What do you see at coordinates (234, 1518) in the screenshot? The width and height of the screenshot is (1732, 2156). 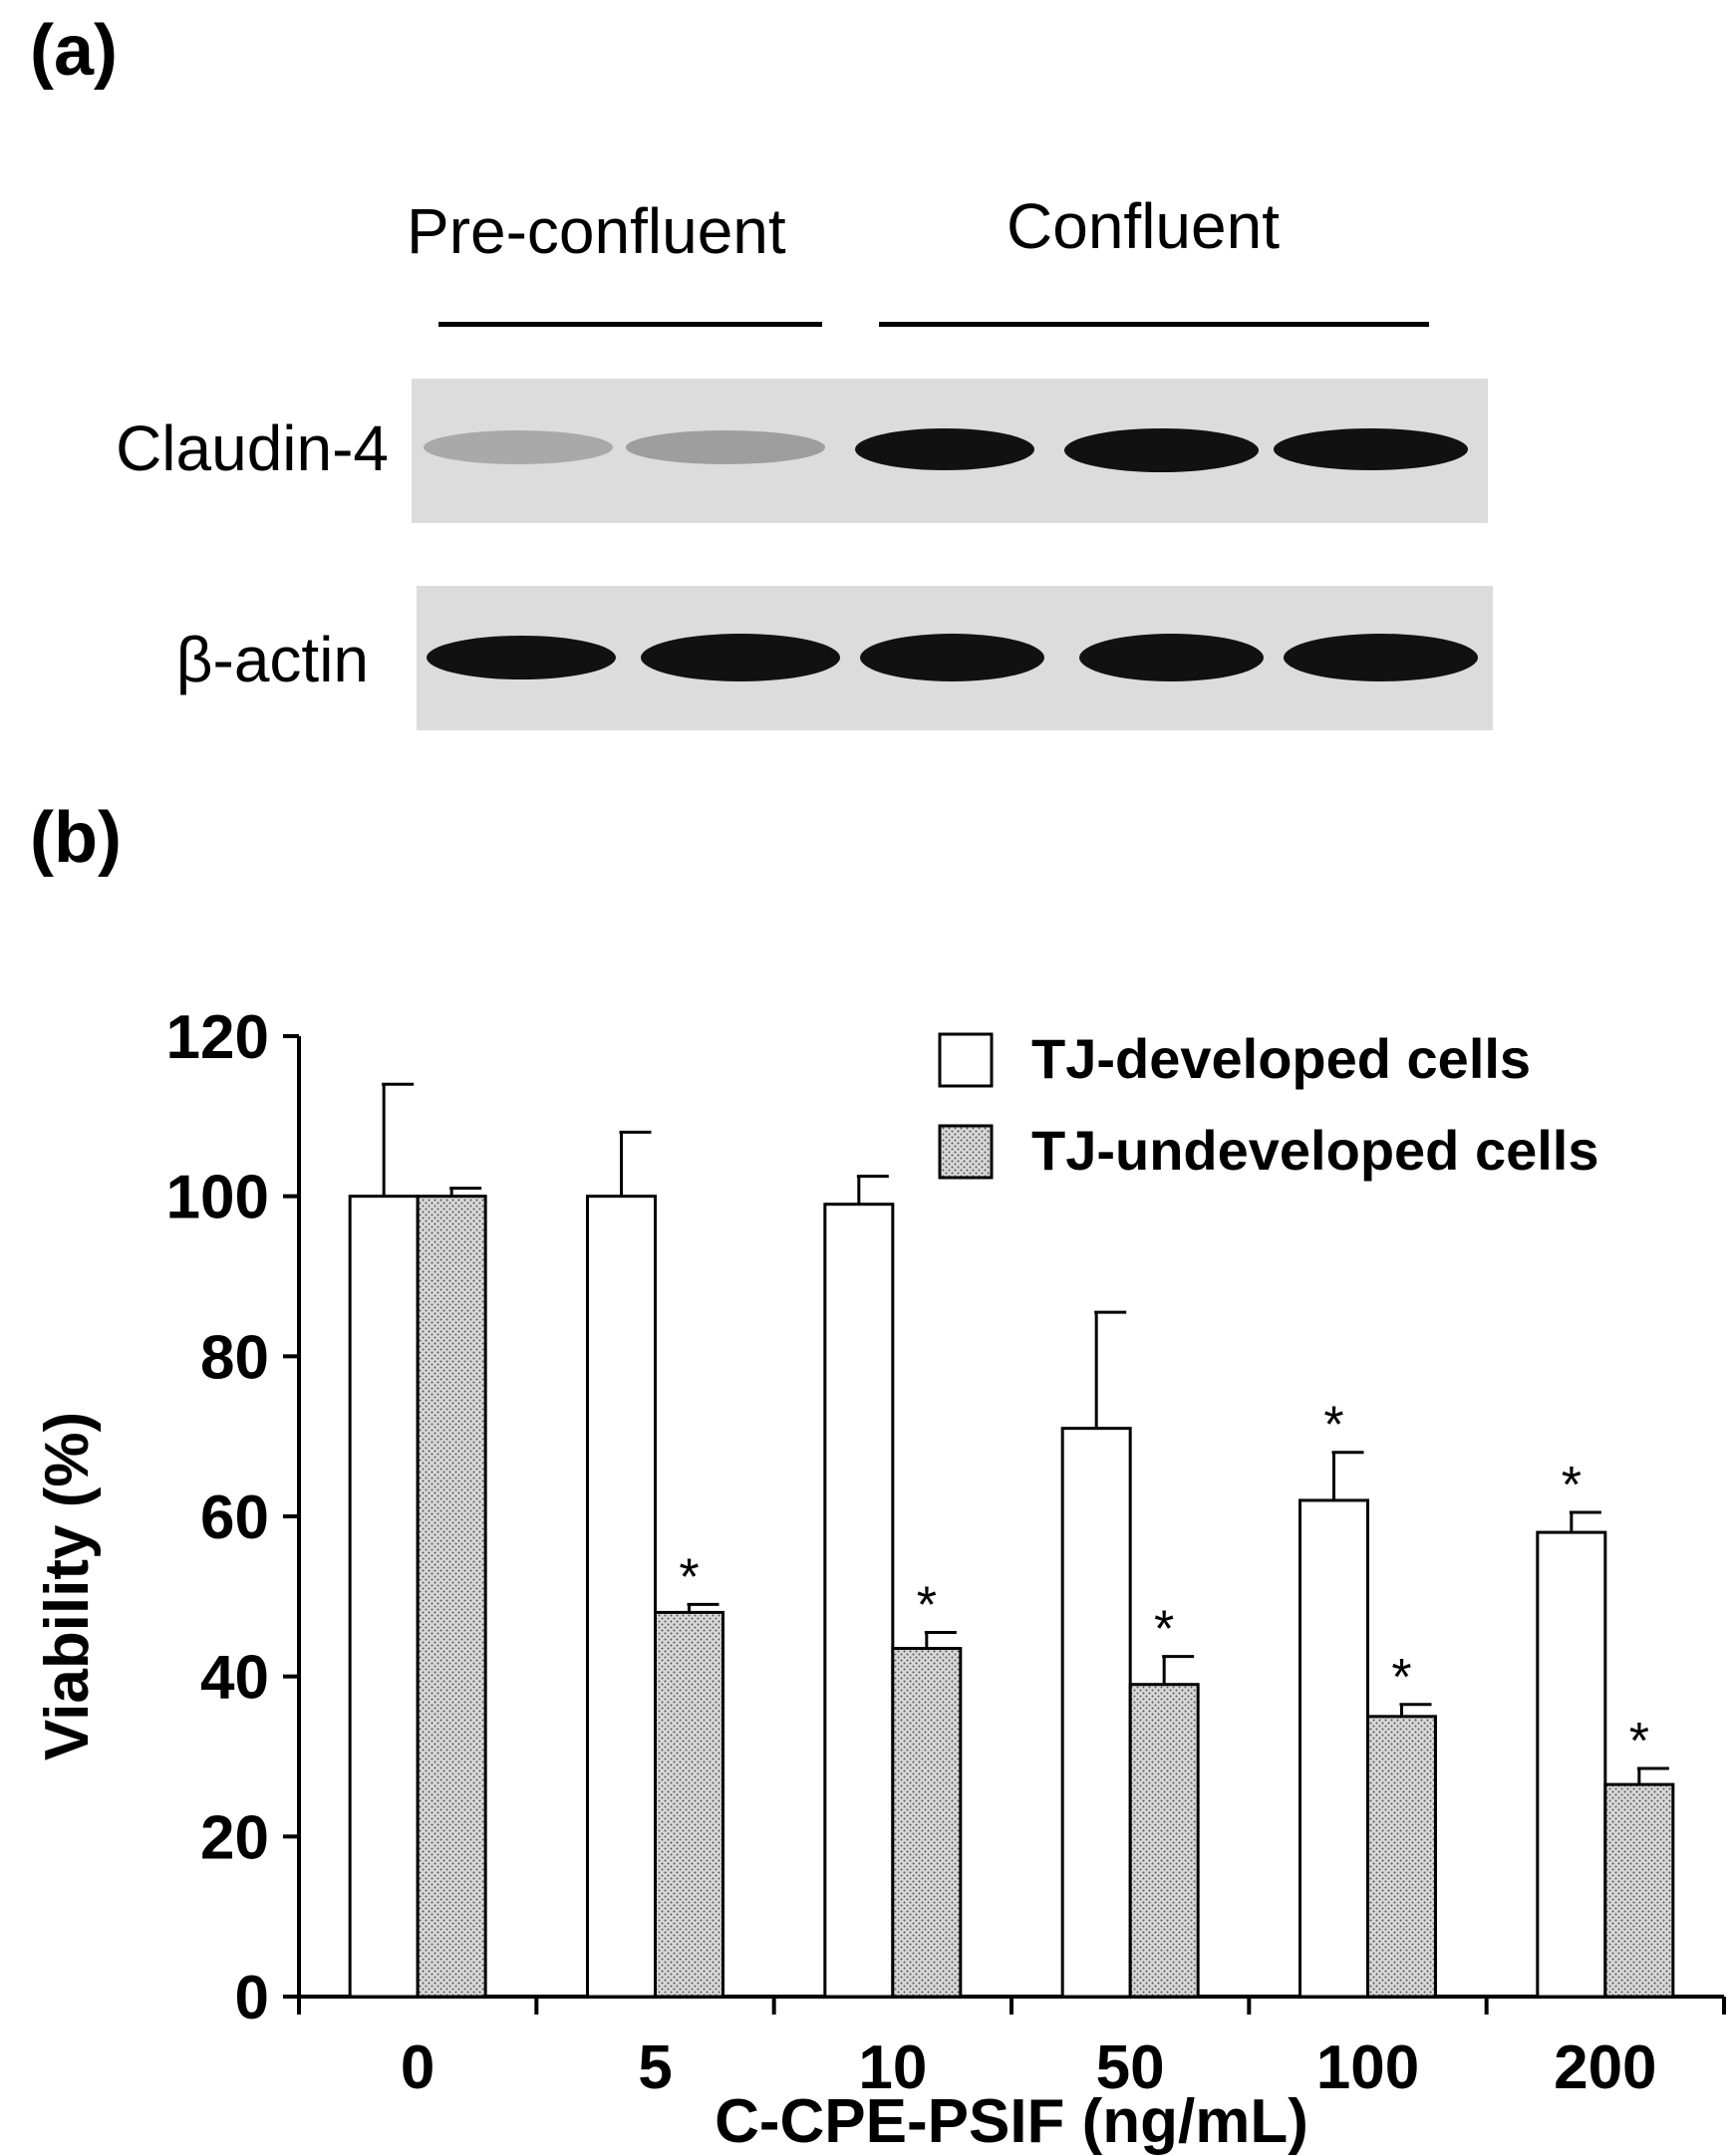 I see `y-tick-label: 60` at bounding box center [234, 1518].